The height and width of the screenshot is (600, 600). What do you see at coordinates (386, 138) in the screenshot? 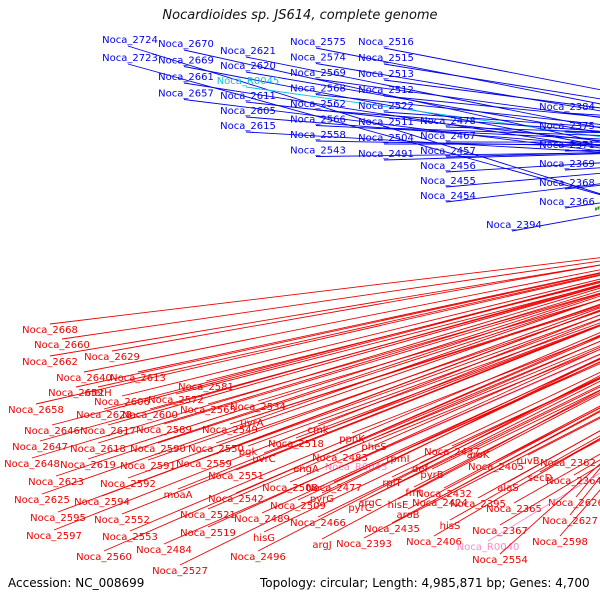
I see `forward-gene-label: Noca_2504` at bounding box center [386, 138].